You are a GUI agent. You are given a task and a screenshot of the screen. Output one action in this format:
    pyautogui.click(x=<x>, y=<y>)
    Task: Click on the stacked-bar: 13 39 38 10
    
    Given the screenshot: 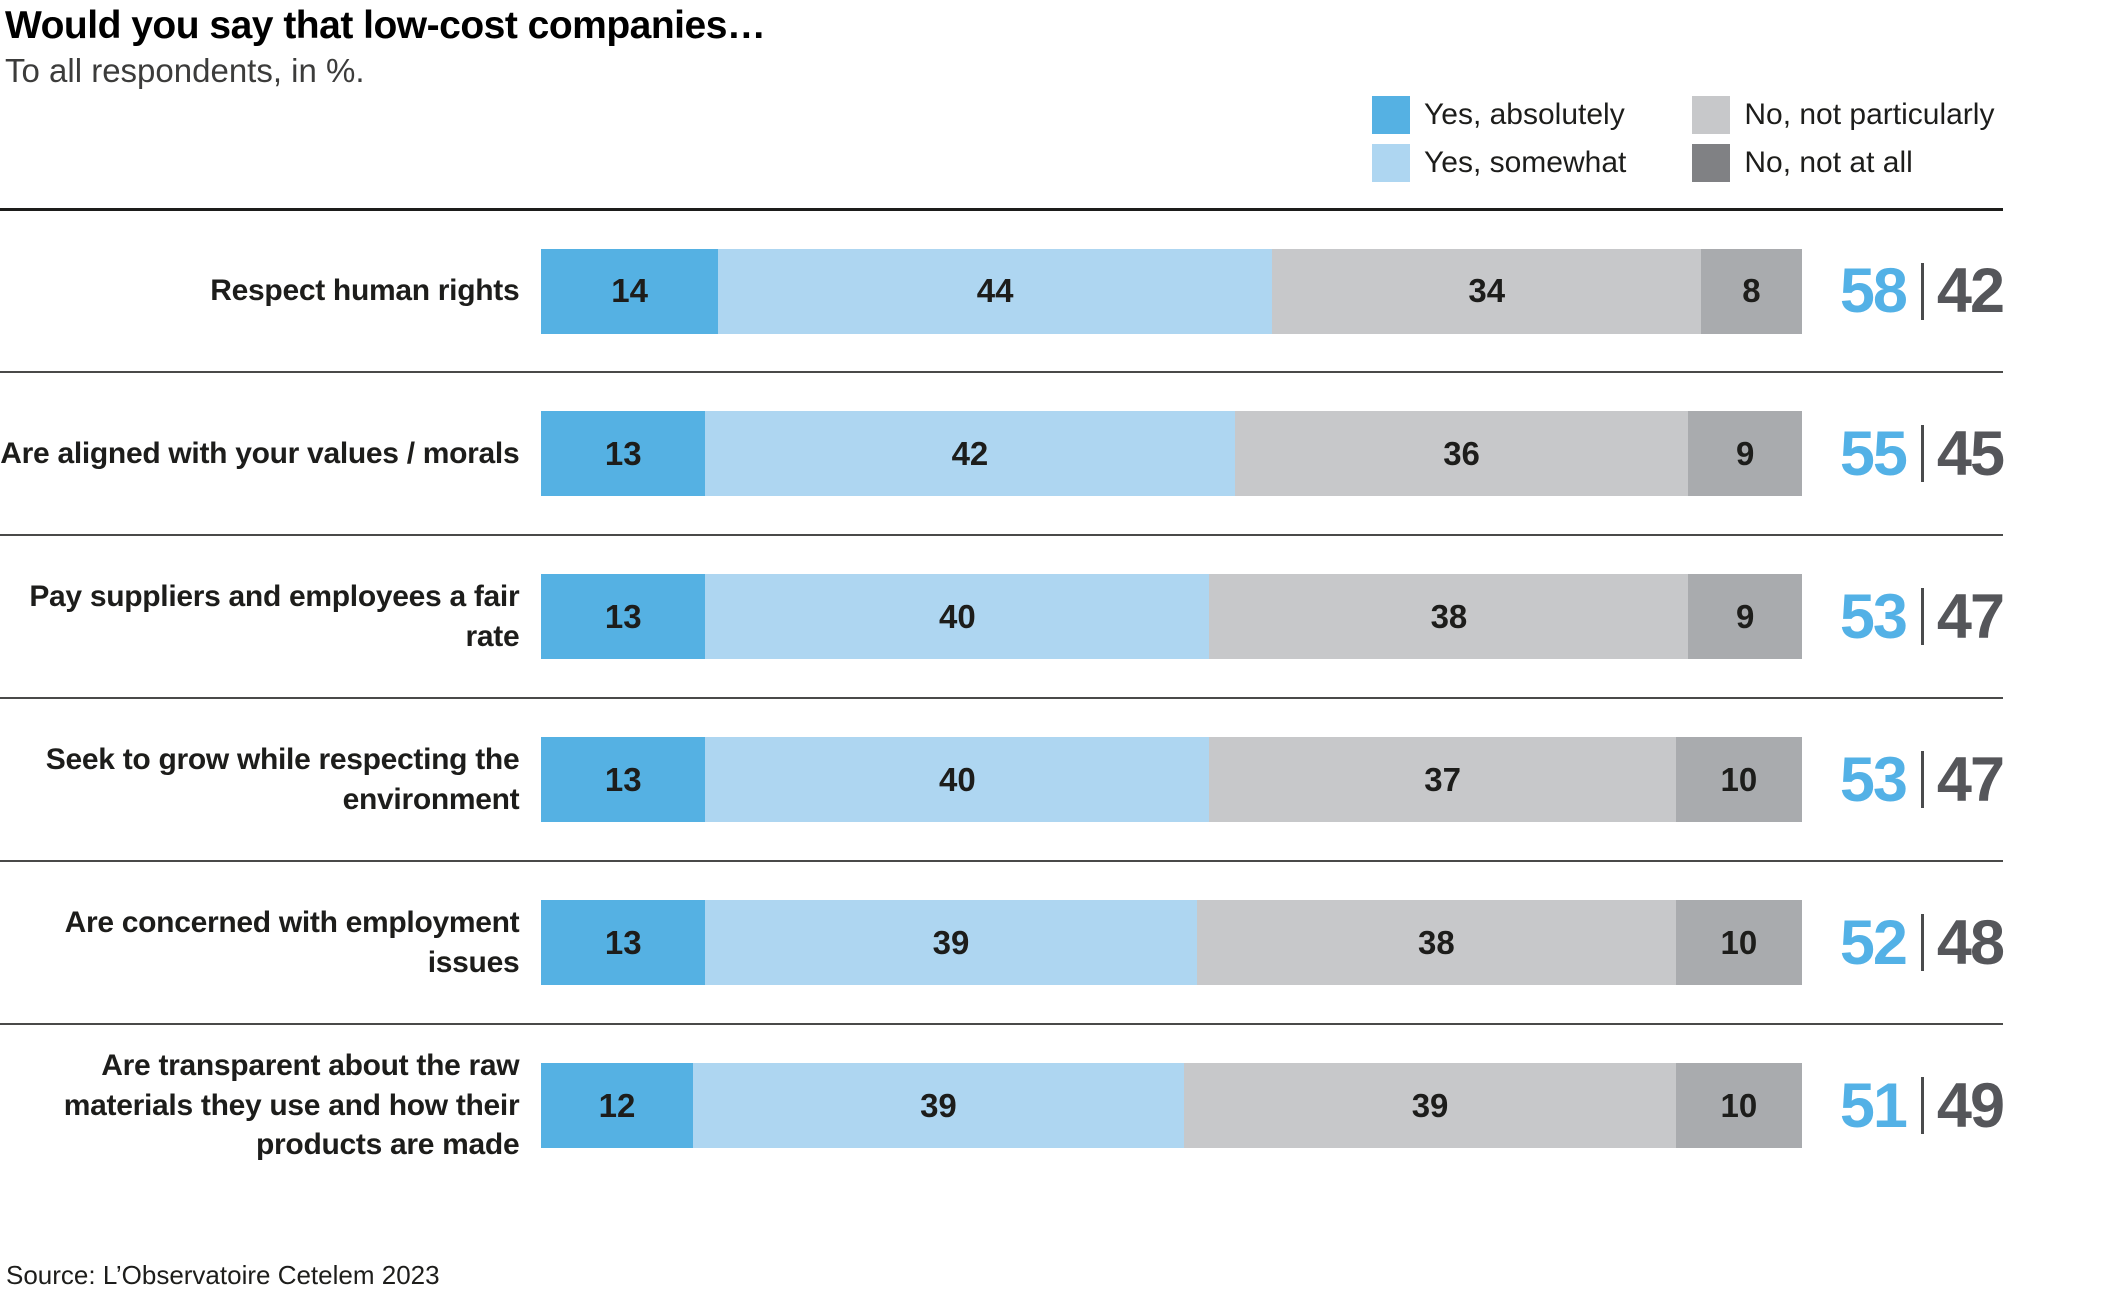 What is the action you would take?
    pyautogui.click(x=1171, y=942)
    